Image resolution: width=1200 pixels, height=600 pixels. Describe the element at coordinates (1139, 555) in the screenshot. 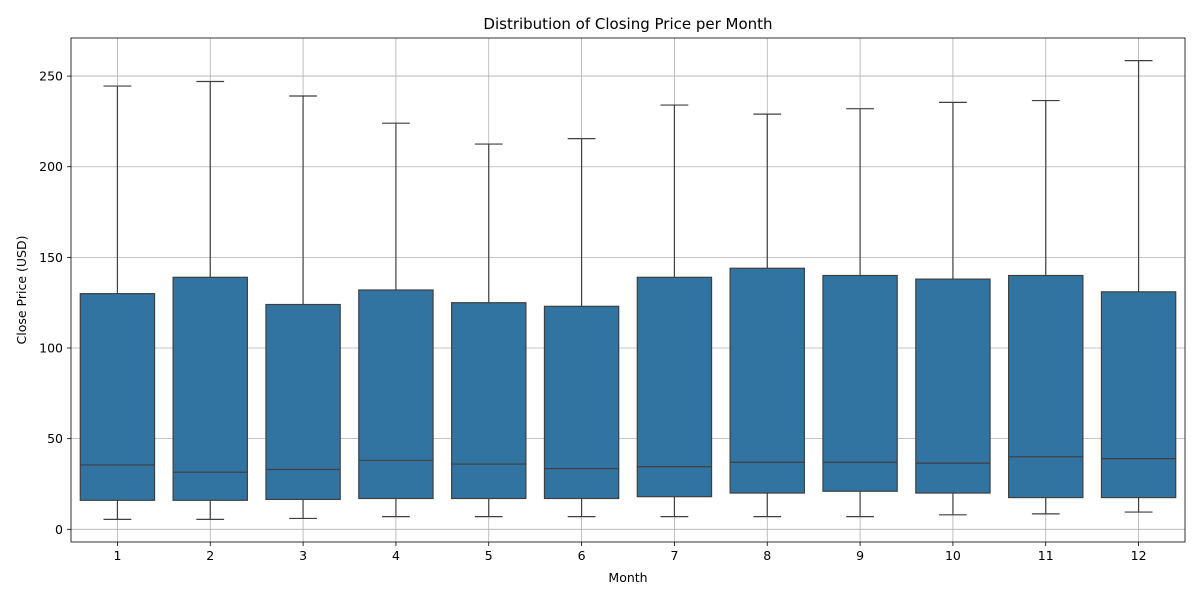

I see `x-tick-label: 12` at that location.